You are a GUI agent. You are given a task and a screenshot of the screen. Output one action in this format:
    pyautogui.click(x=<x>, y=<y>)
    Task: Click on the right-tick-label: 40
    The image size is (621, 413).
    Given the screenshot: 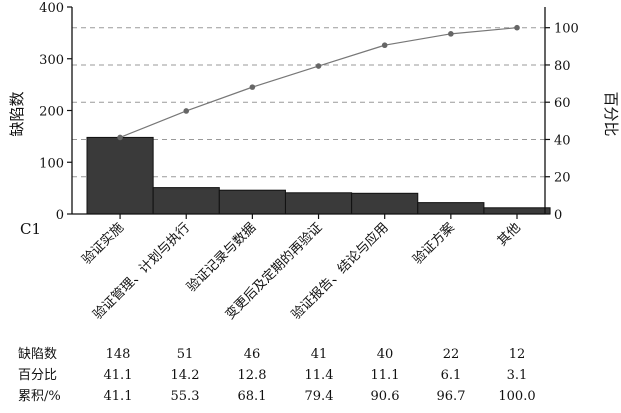 What is the action you would take?
    pyautogui.click(x=562, y=140)
    